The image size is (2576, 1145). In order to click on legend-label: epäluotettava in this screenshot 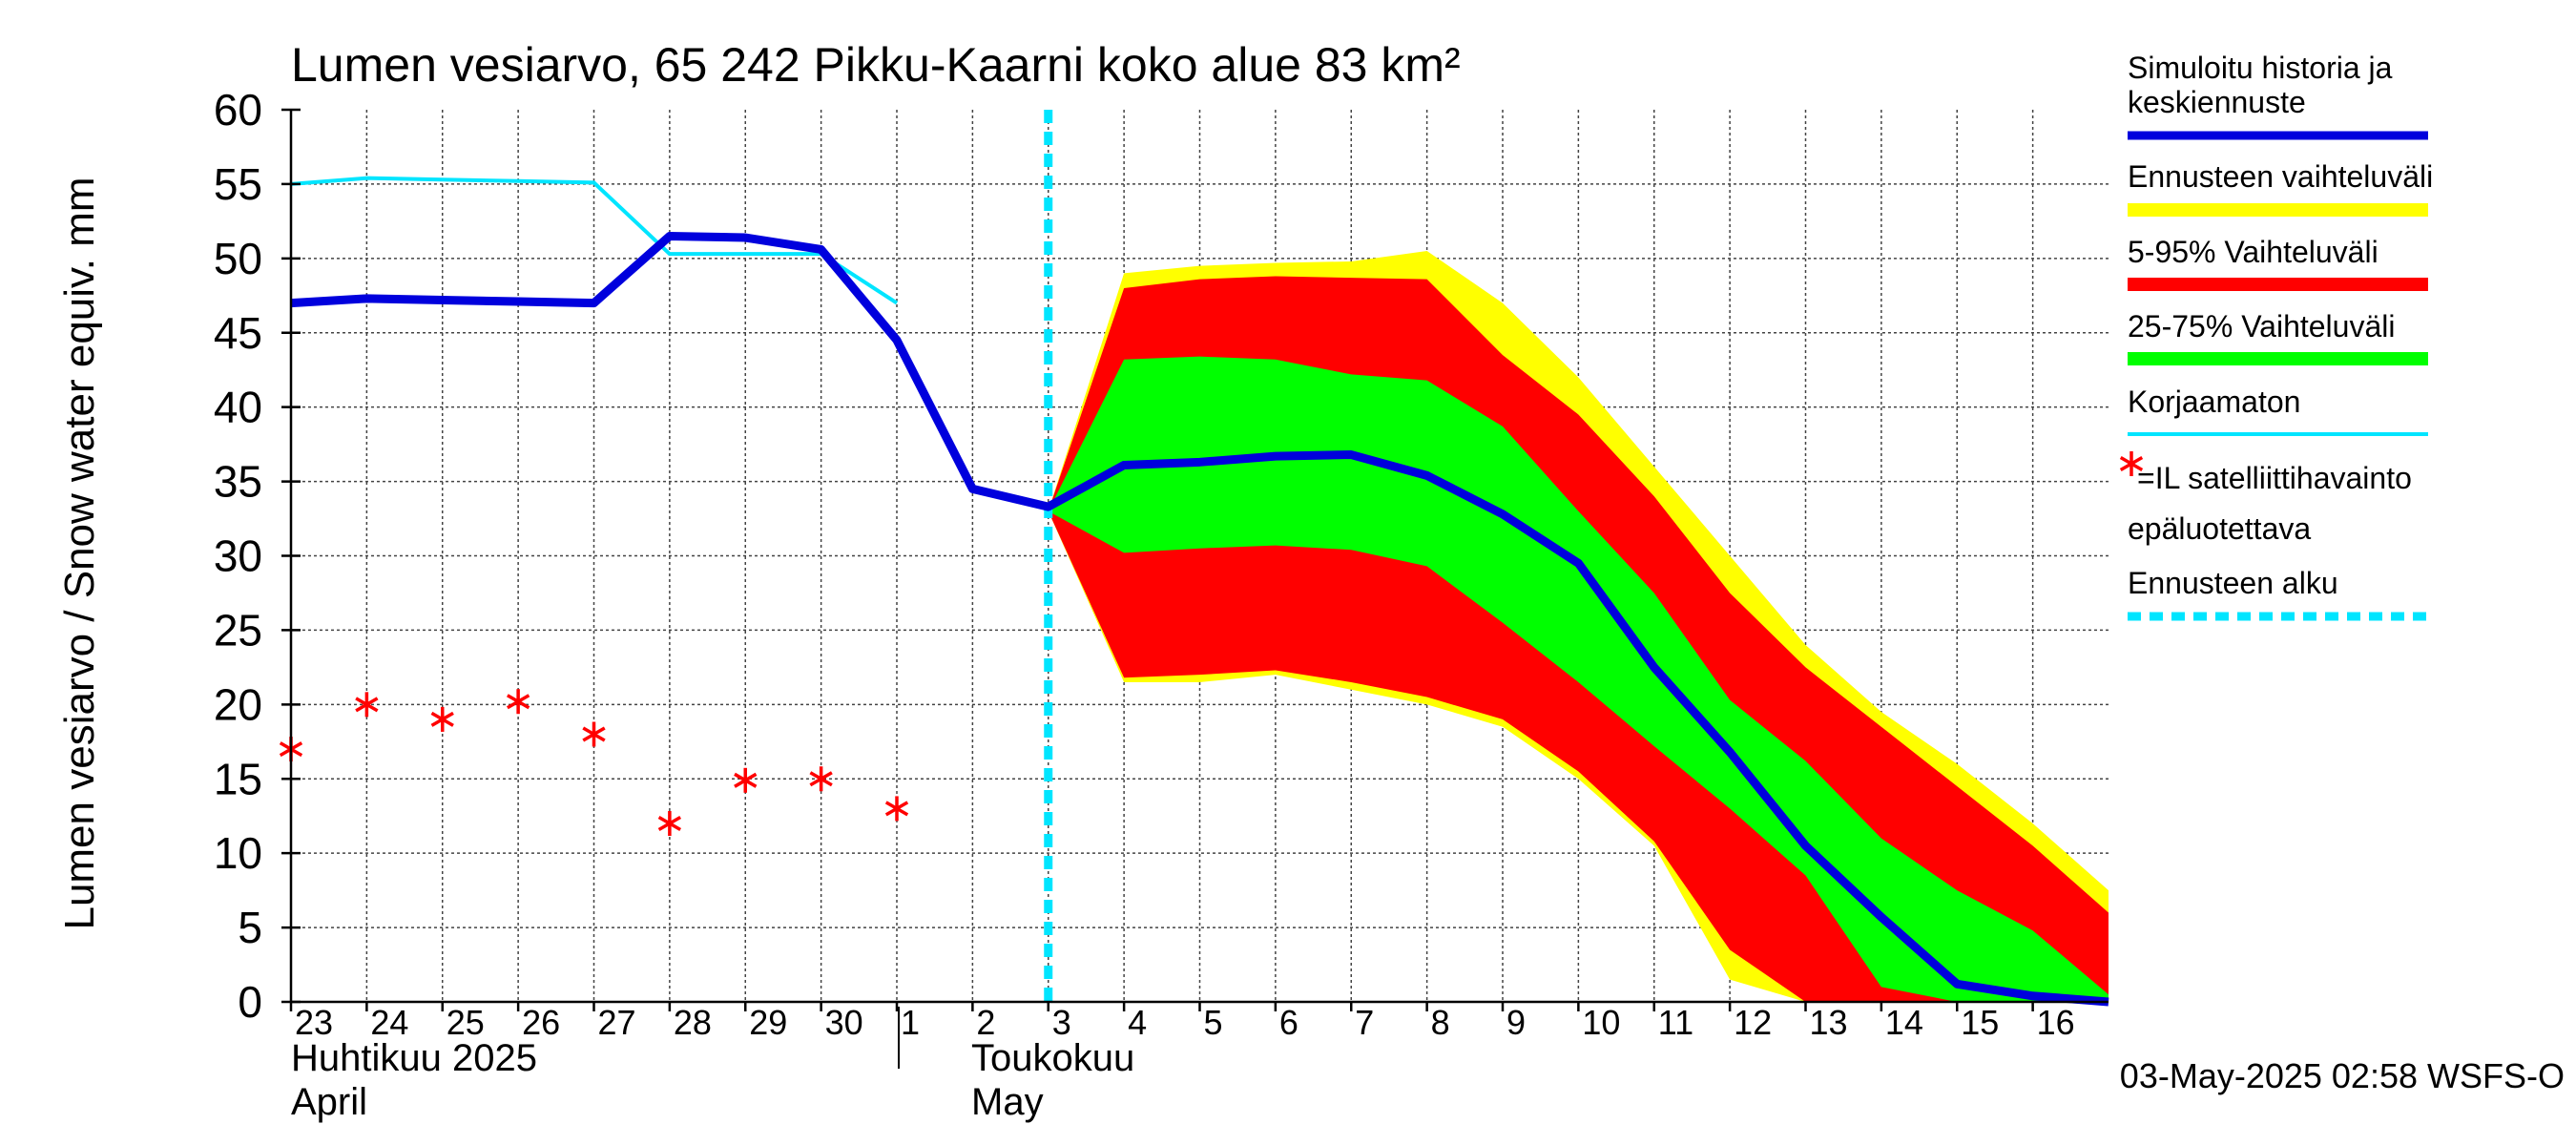, I will do `click(2219, 529)`.